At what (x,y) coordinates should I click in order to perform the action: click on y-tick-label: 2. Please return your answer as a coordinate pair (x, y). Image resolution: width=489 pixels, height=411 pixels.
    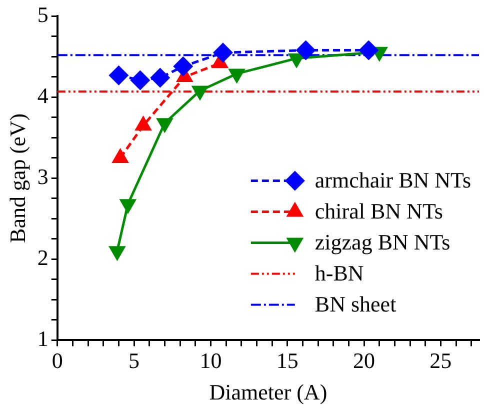
    Looking at the image, I should click on (42, 257).